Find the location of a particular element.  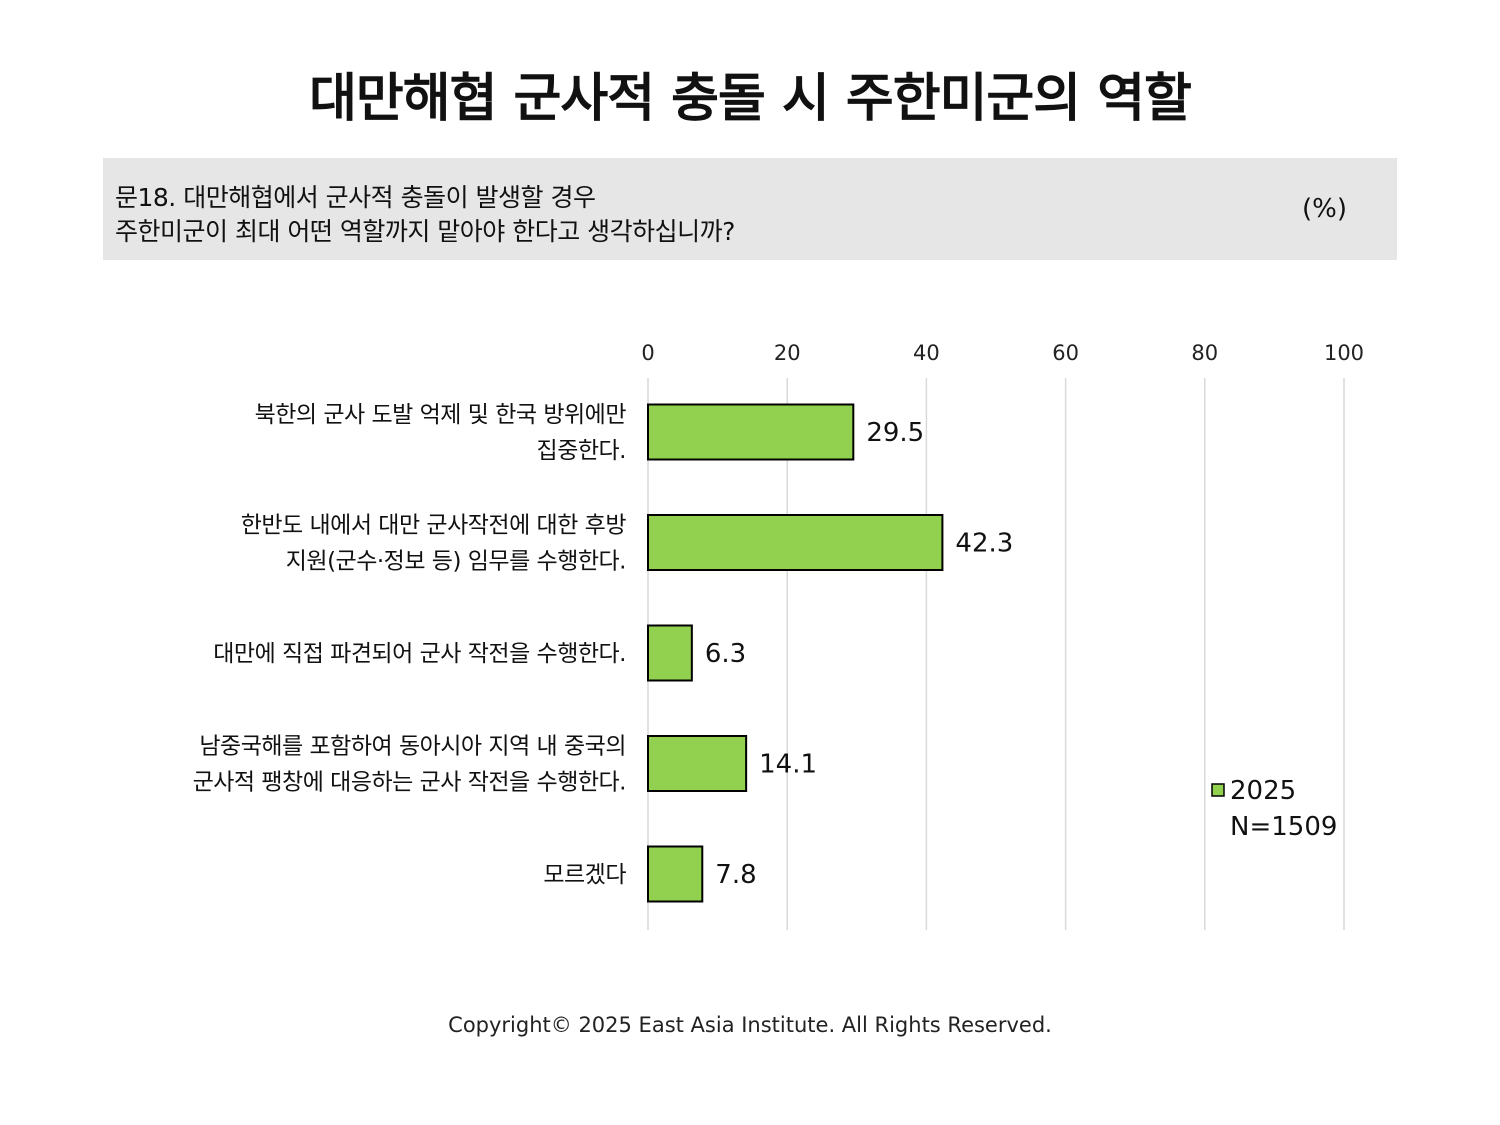

category-label: 모르겠다 is located at coordinates (584, 875).